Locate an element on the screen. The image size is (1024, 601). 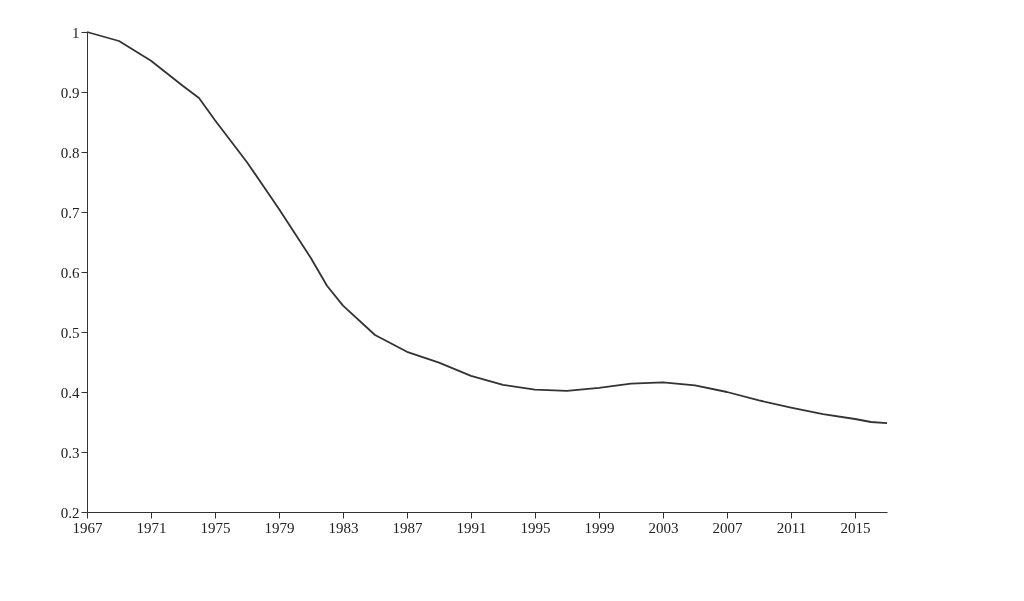
y-tick-label: 0.8 is located at coordinates (70, 152).